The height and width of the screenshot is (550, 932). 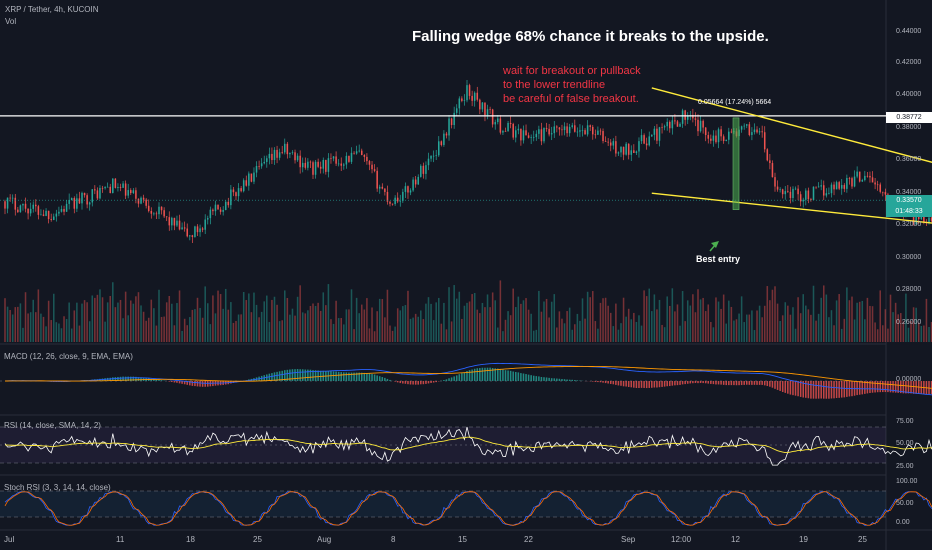 I want to click on price-range-measure, so click(x=736, y=163).